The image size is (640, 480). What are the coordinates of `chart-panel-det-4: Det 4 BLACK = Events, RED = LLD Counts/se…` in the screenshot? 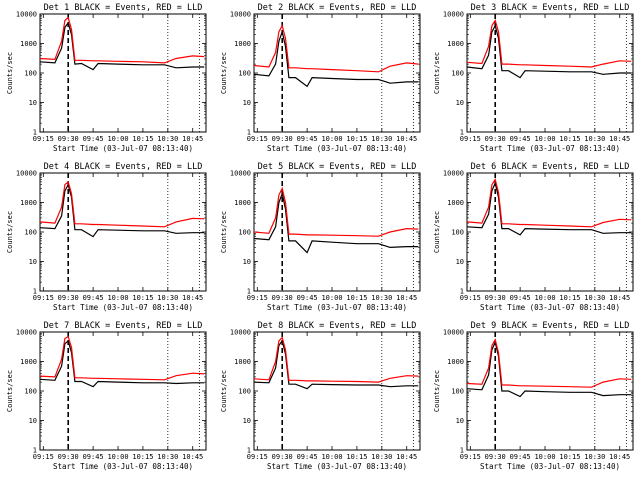 It's located at (106, 237).